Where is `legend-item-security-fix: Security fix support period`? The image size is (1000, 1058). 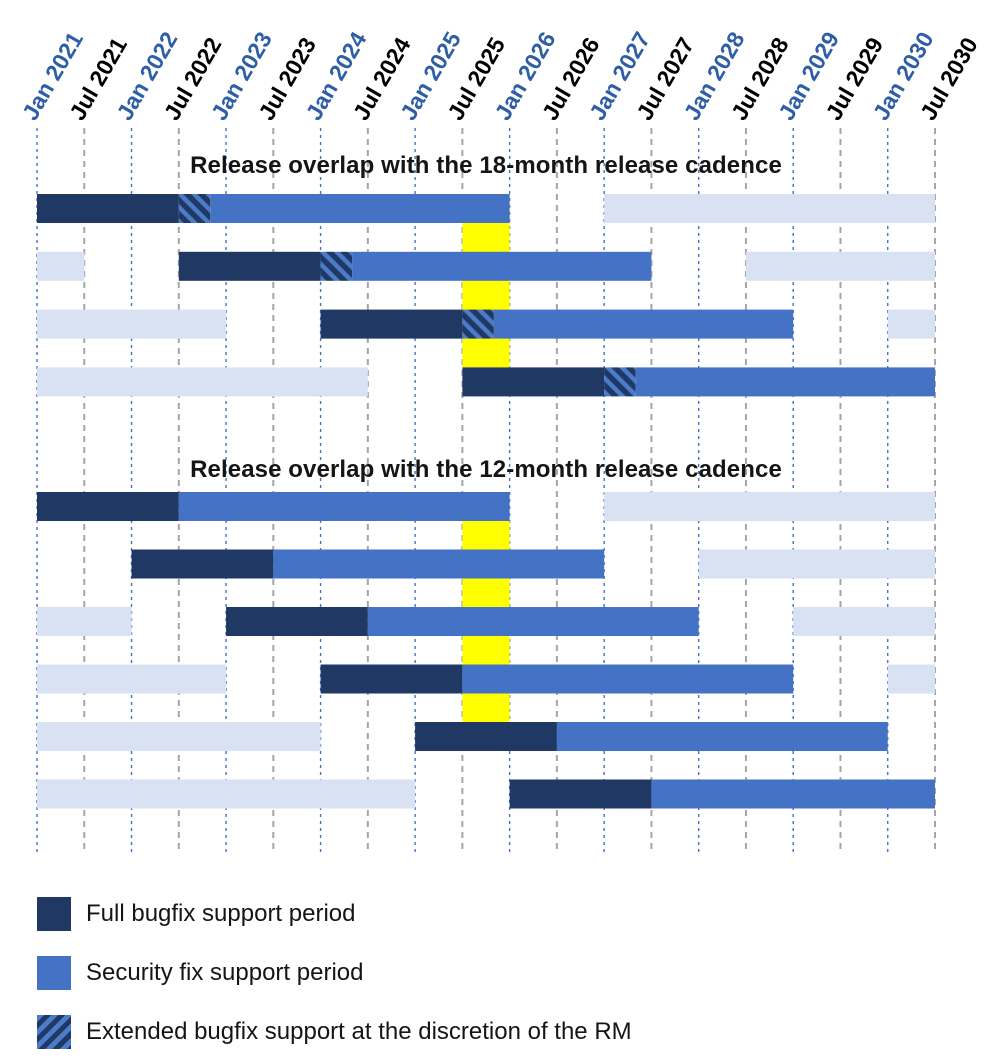
legend-item-security-fix: Security fix support period is located at coordinates (334, 973).